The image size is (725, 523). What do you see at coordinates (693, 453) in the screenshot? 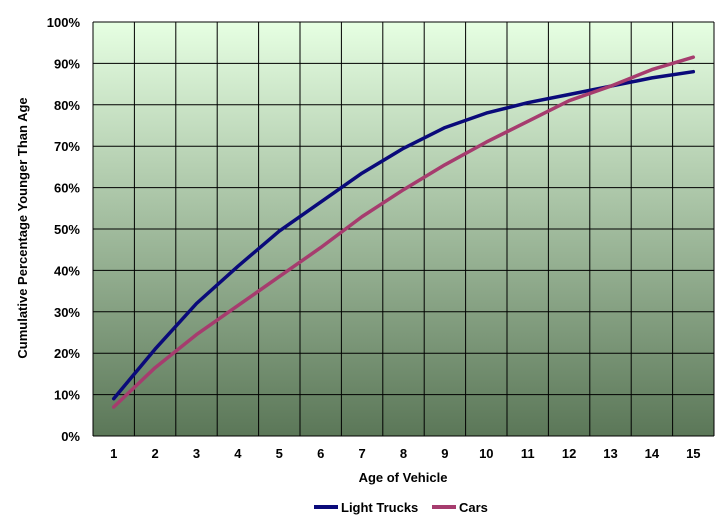
I see `x-tick-label: 15` at bounding box center [693, 453].